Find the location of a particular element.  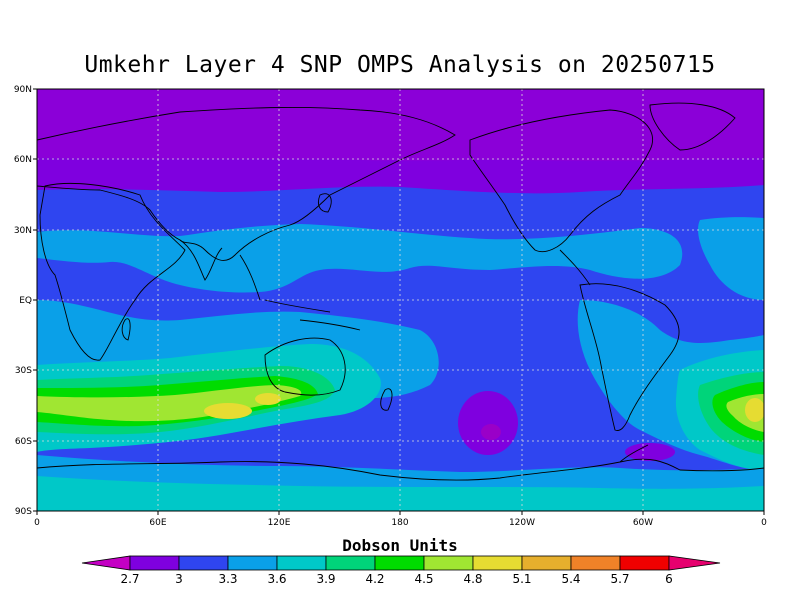

coast-north-america is located at coordinates (561, 181).